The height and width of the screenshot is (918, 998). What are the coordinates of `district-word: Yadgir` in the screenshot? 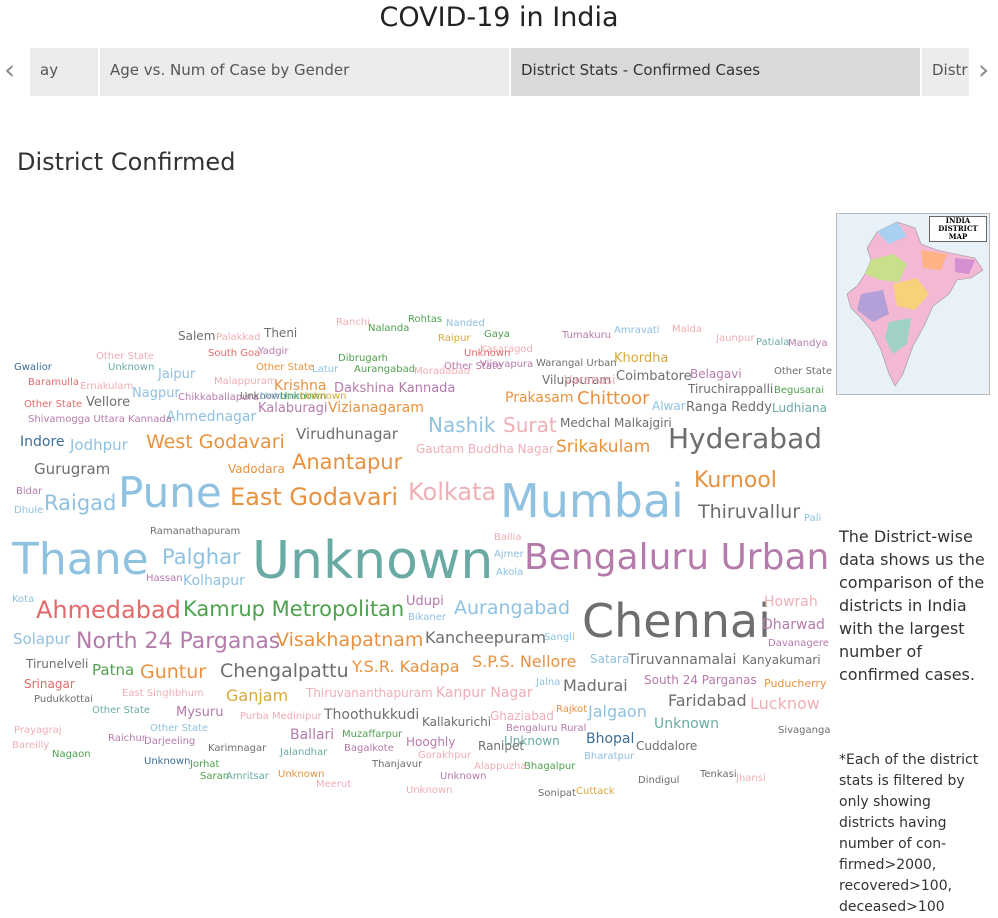 It's located at (273, 351).